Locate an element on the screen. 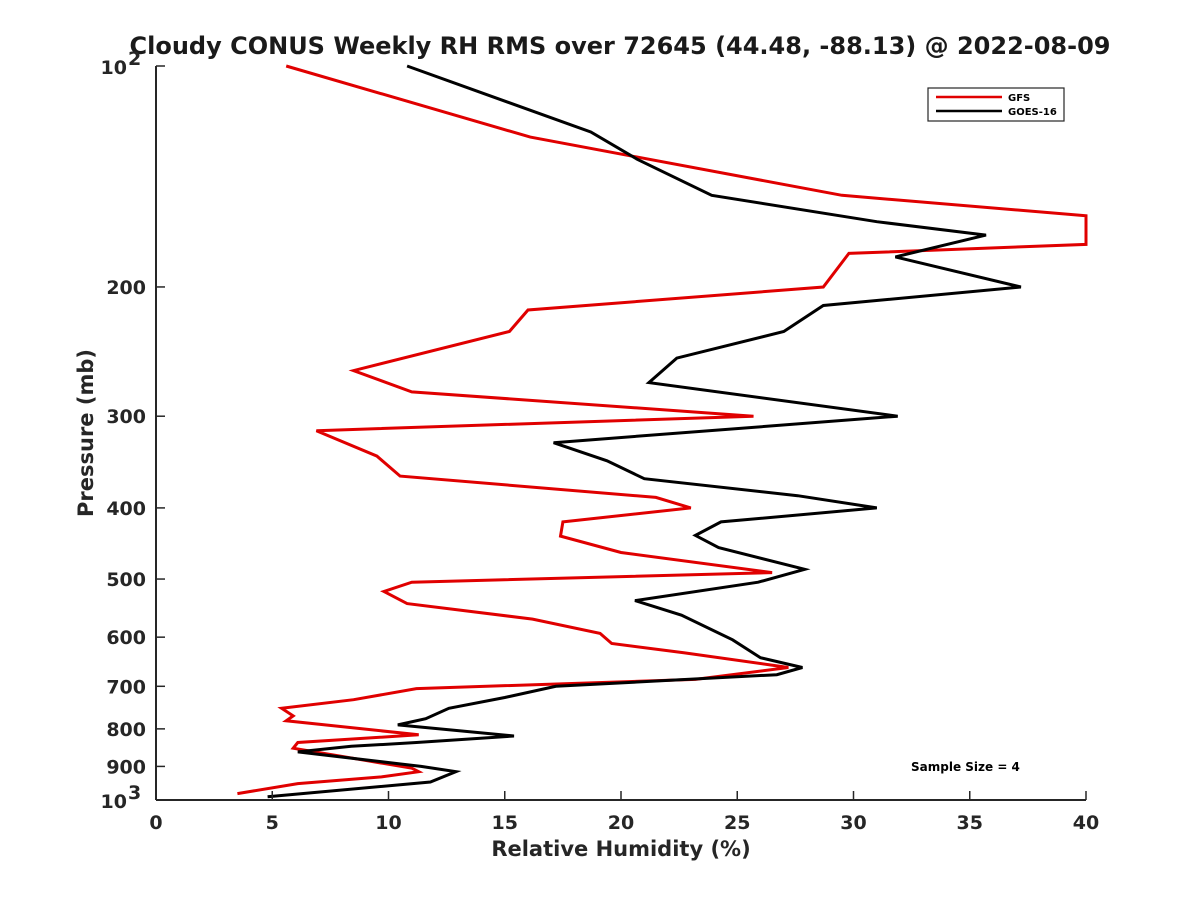  x-tick-label: 25 is located at coordinates (737, 823).